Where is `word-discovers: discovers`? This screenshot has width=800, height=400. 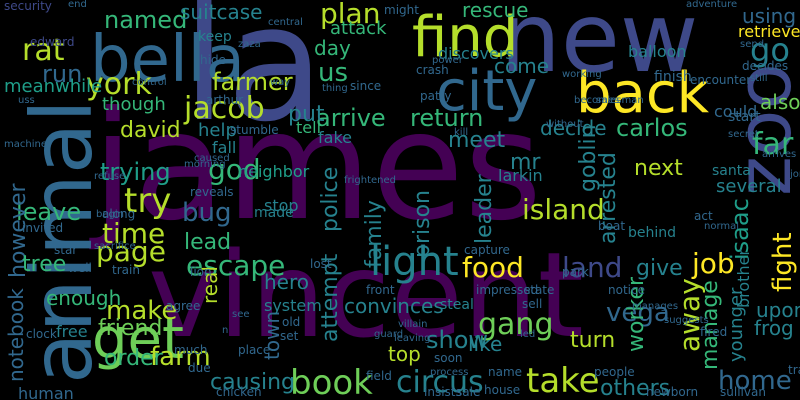
word-discovers: discovers is located at coordinates (476, 53).